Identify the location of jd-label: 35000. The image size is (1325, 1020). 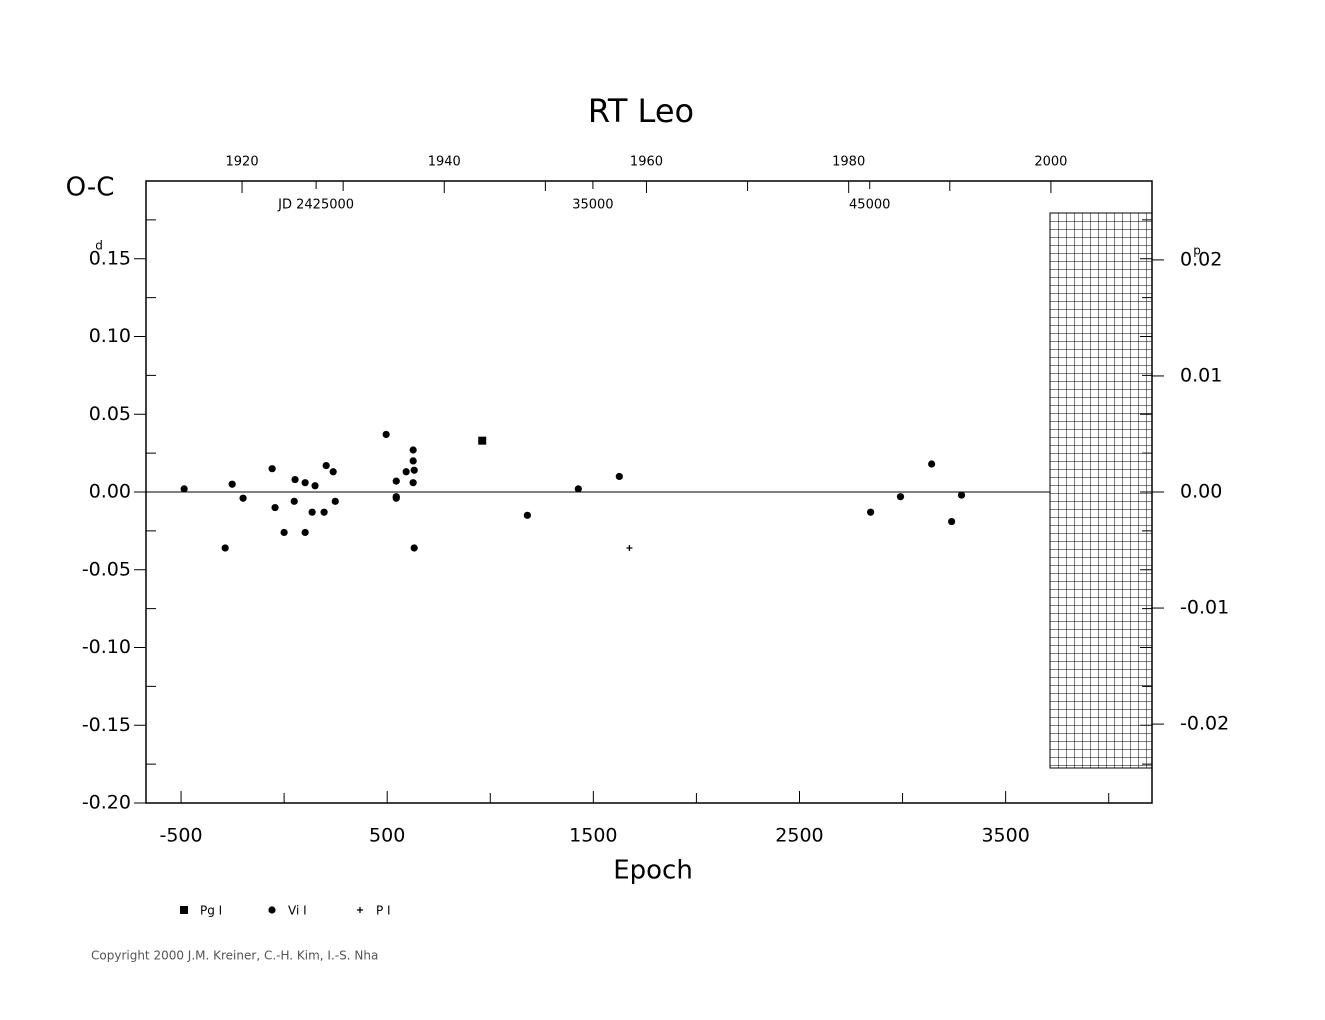
(592, 205).